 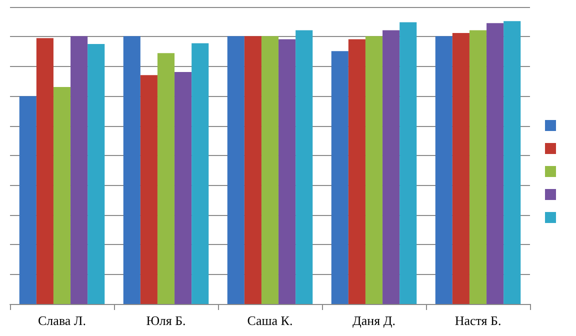 What do you see at coordinates (62, 320) in the screenshot?
I see `x-tick-label: Слава Л.` at bounding box center [62, 320].